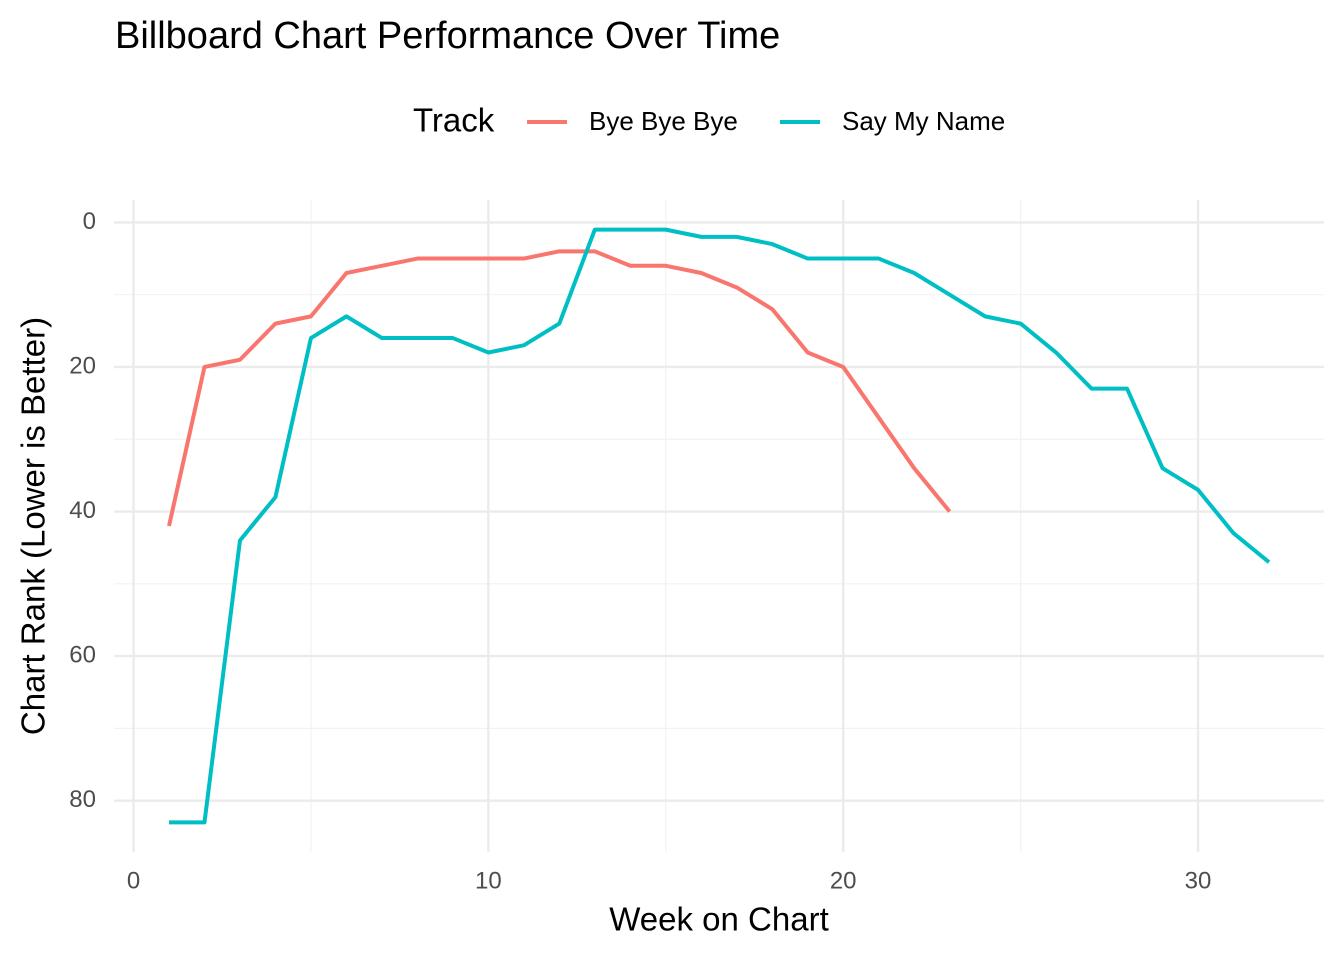 This screenshot has height=960, width=1344. I want to click on x-tick-label: 10, so click(488, 880).